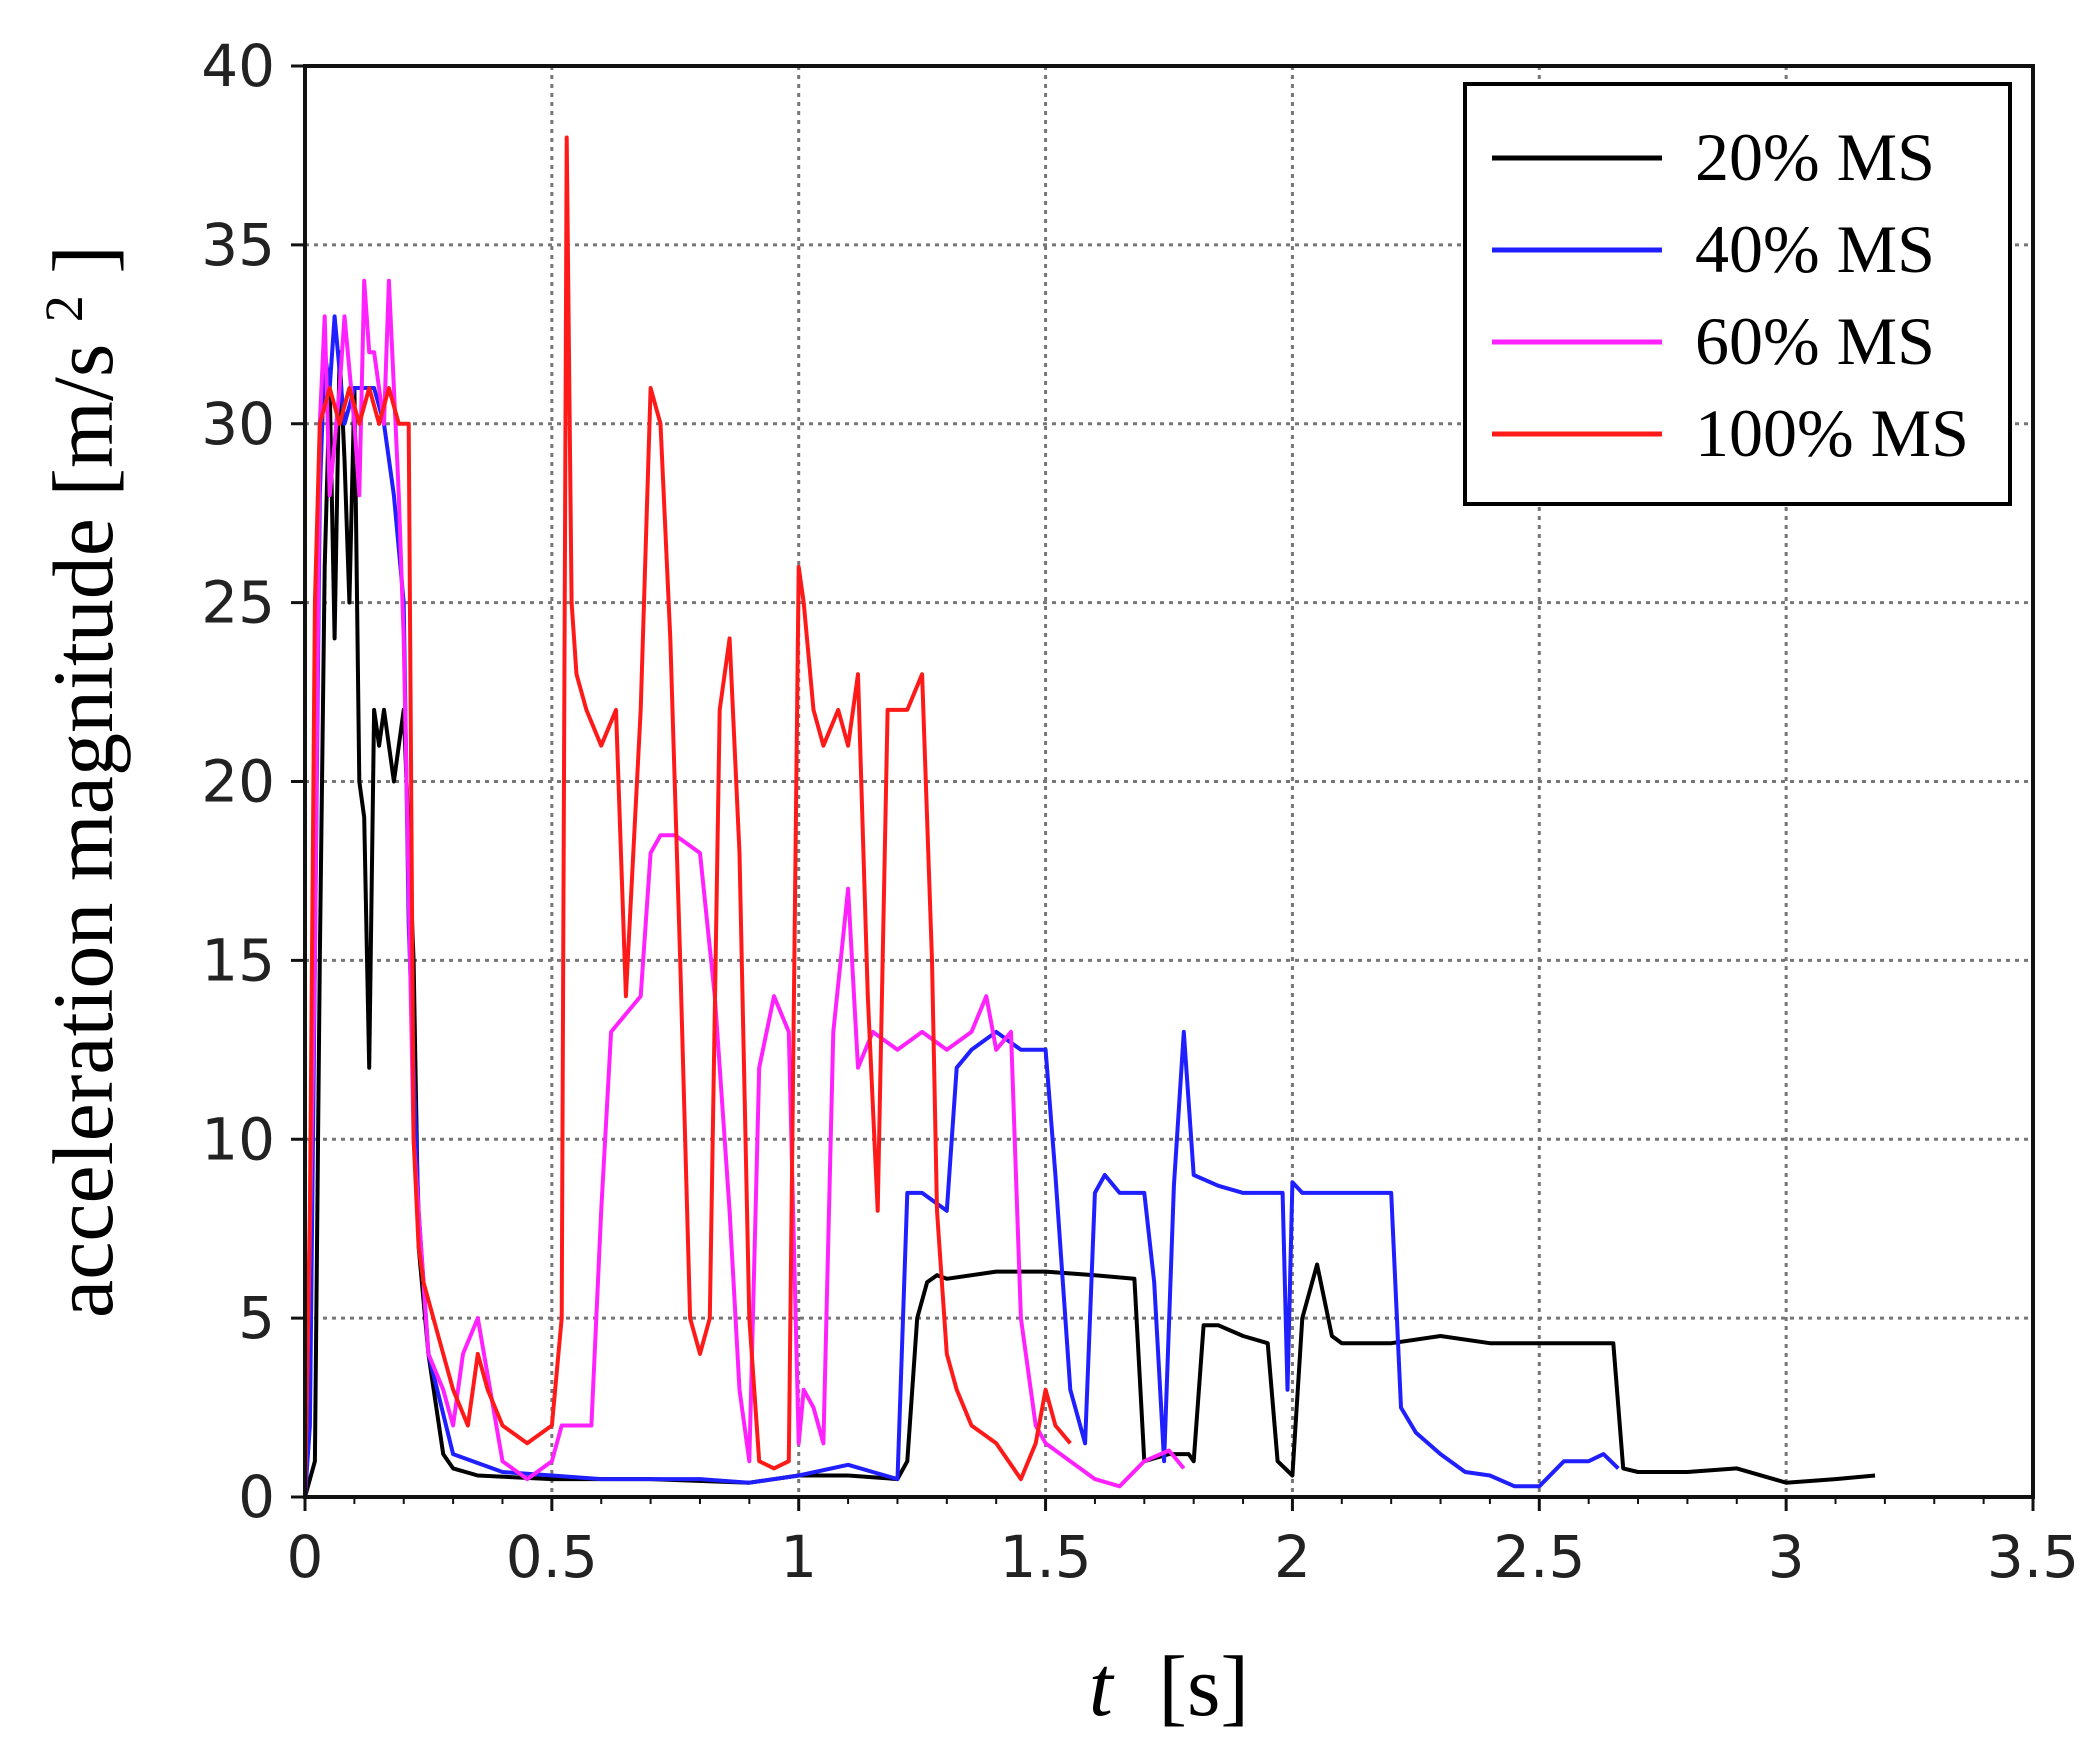 This screenshot has width=2090, height=1762. I want to click on y-tick-label: 40, so click(238, 66).